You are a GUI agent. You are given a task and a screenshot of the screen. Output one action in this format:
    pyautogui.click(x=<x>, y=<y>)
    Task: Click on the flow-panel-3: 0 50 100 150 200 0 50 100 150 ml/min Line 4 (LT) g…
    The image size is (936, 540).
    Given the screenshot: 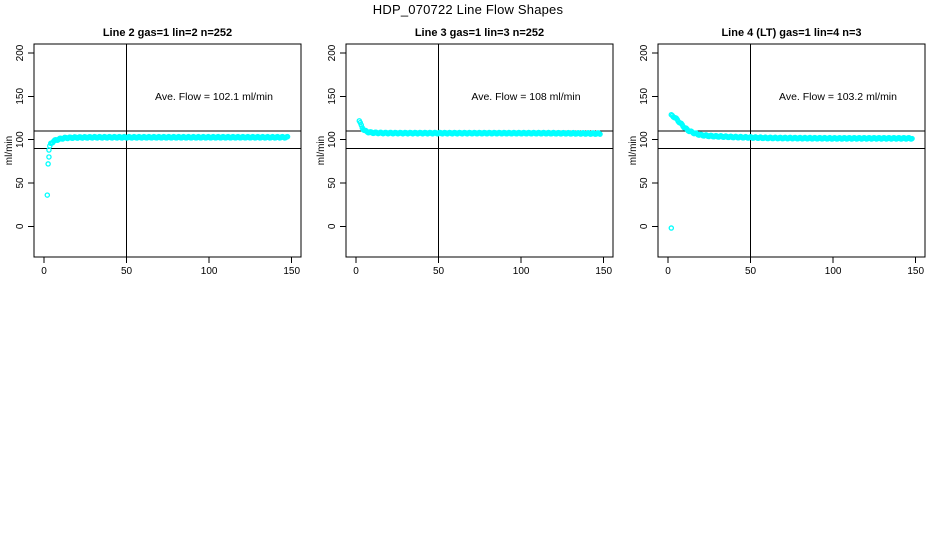 What is the action you would take?
    pyautogui.click(x=777, y=152)
    